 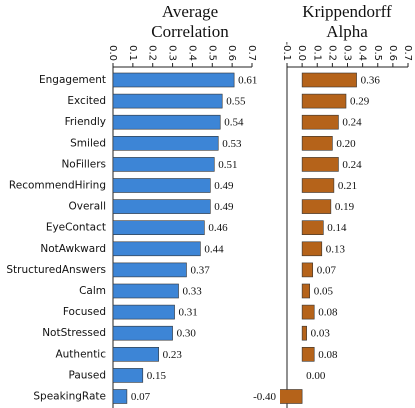 What do you see at coordinates (232, 144) in the screenshot?
I see `value-label: 0.53` at bounding box center [232, 144].